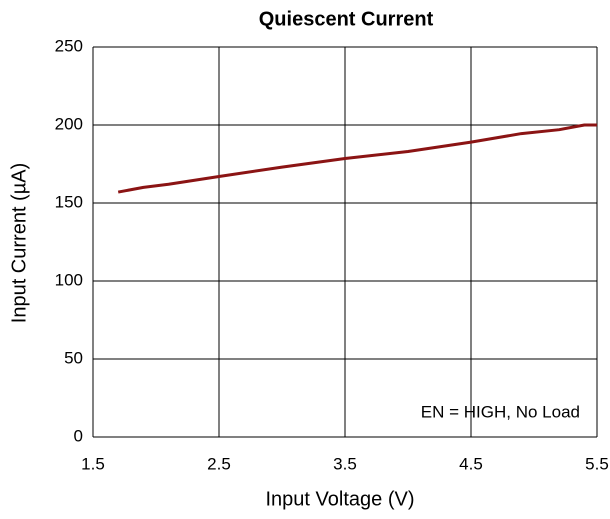  Describe the element at coordinates (69, 123) in the screenshot. I see `y-tick-label: 200` at that location.